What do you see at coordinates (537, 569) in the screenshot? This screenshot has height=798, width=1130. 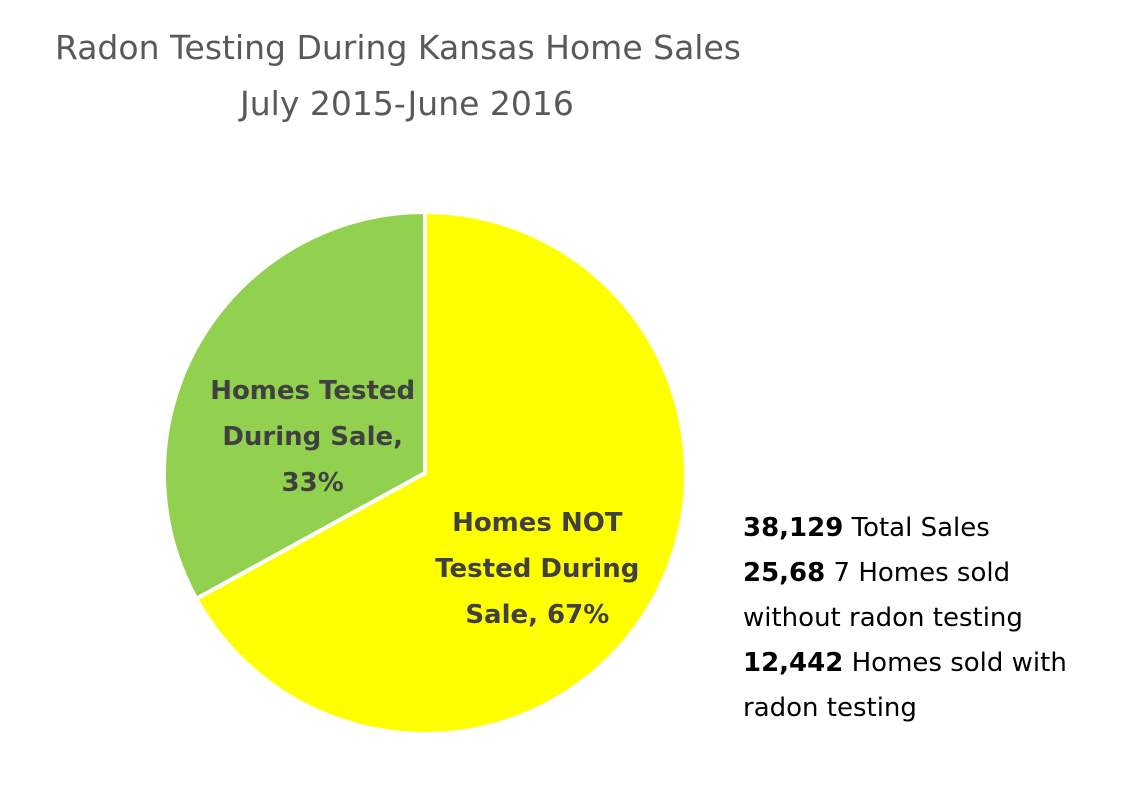 I see `slice-label: Homes NOT Tested During Sale, 67%` at bounding box center [537, 569].